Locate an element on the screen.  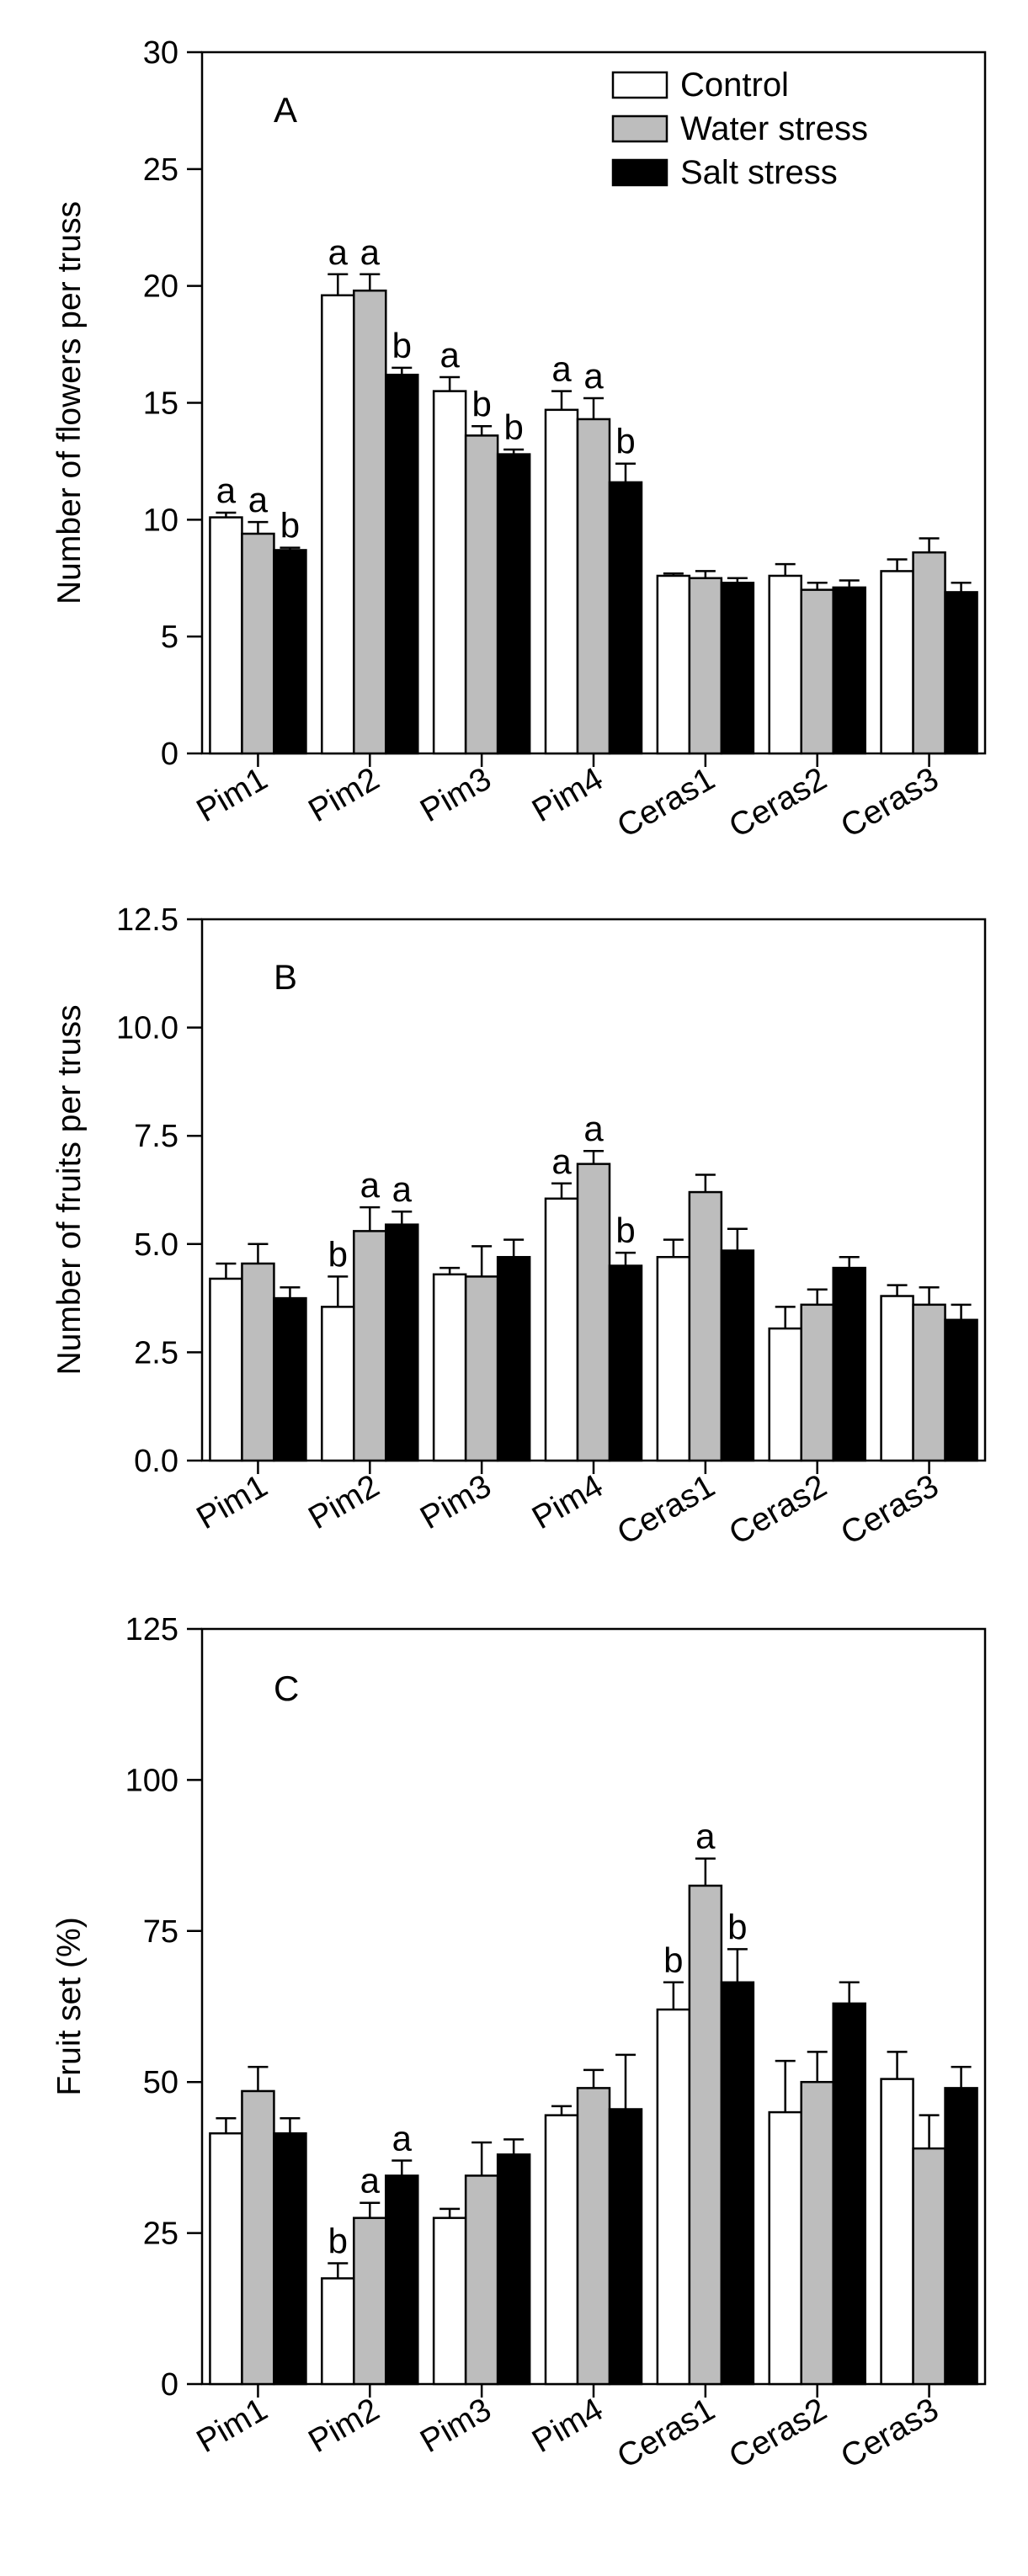
y-tick-label: 10.0 is located at coordinates (147, 1029).